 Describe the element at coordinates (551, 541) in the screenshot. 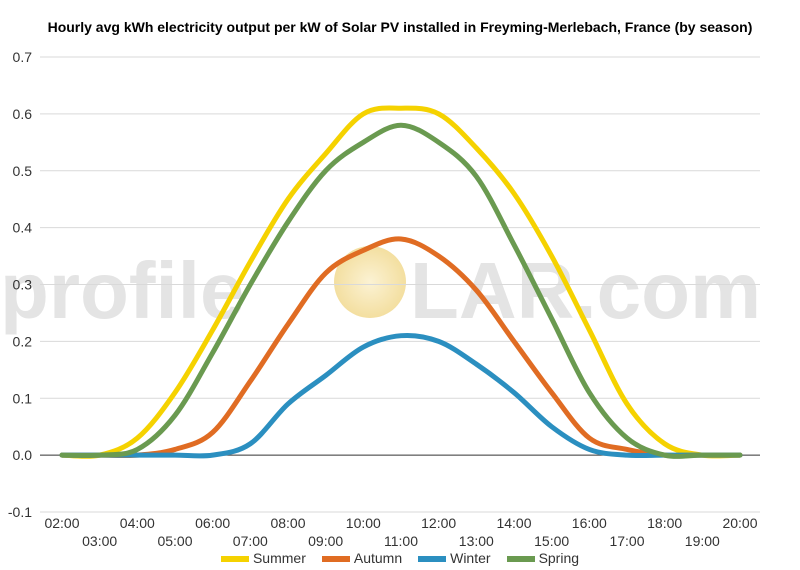

I see `x-tick-label: 15:00` at that location.